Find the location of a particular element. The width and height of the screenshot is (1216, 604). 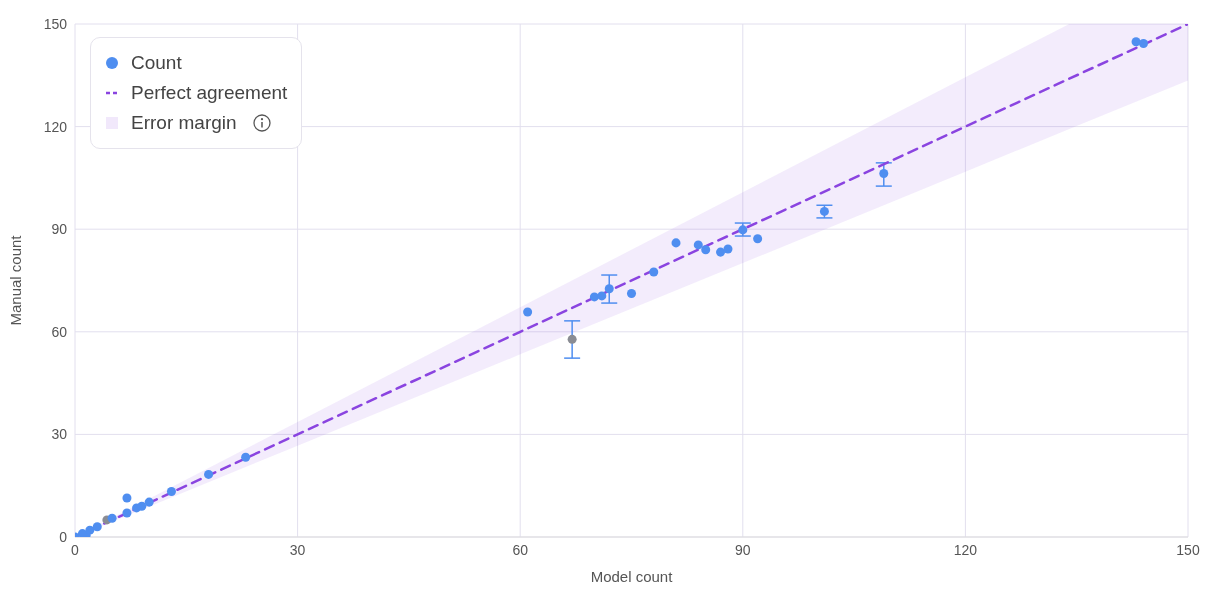

legend-label: Perfect agreement is located at coordinates (209, 93).